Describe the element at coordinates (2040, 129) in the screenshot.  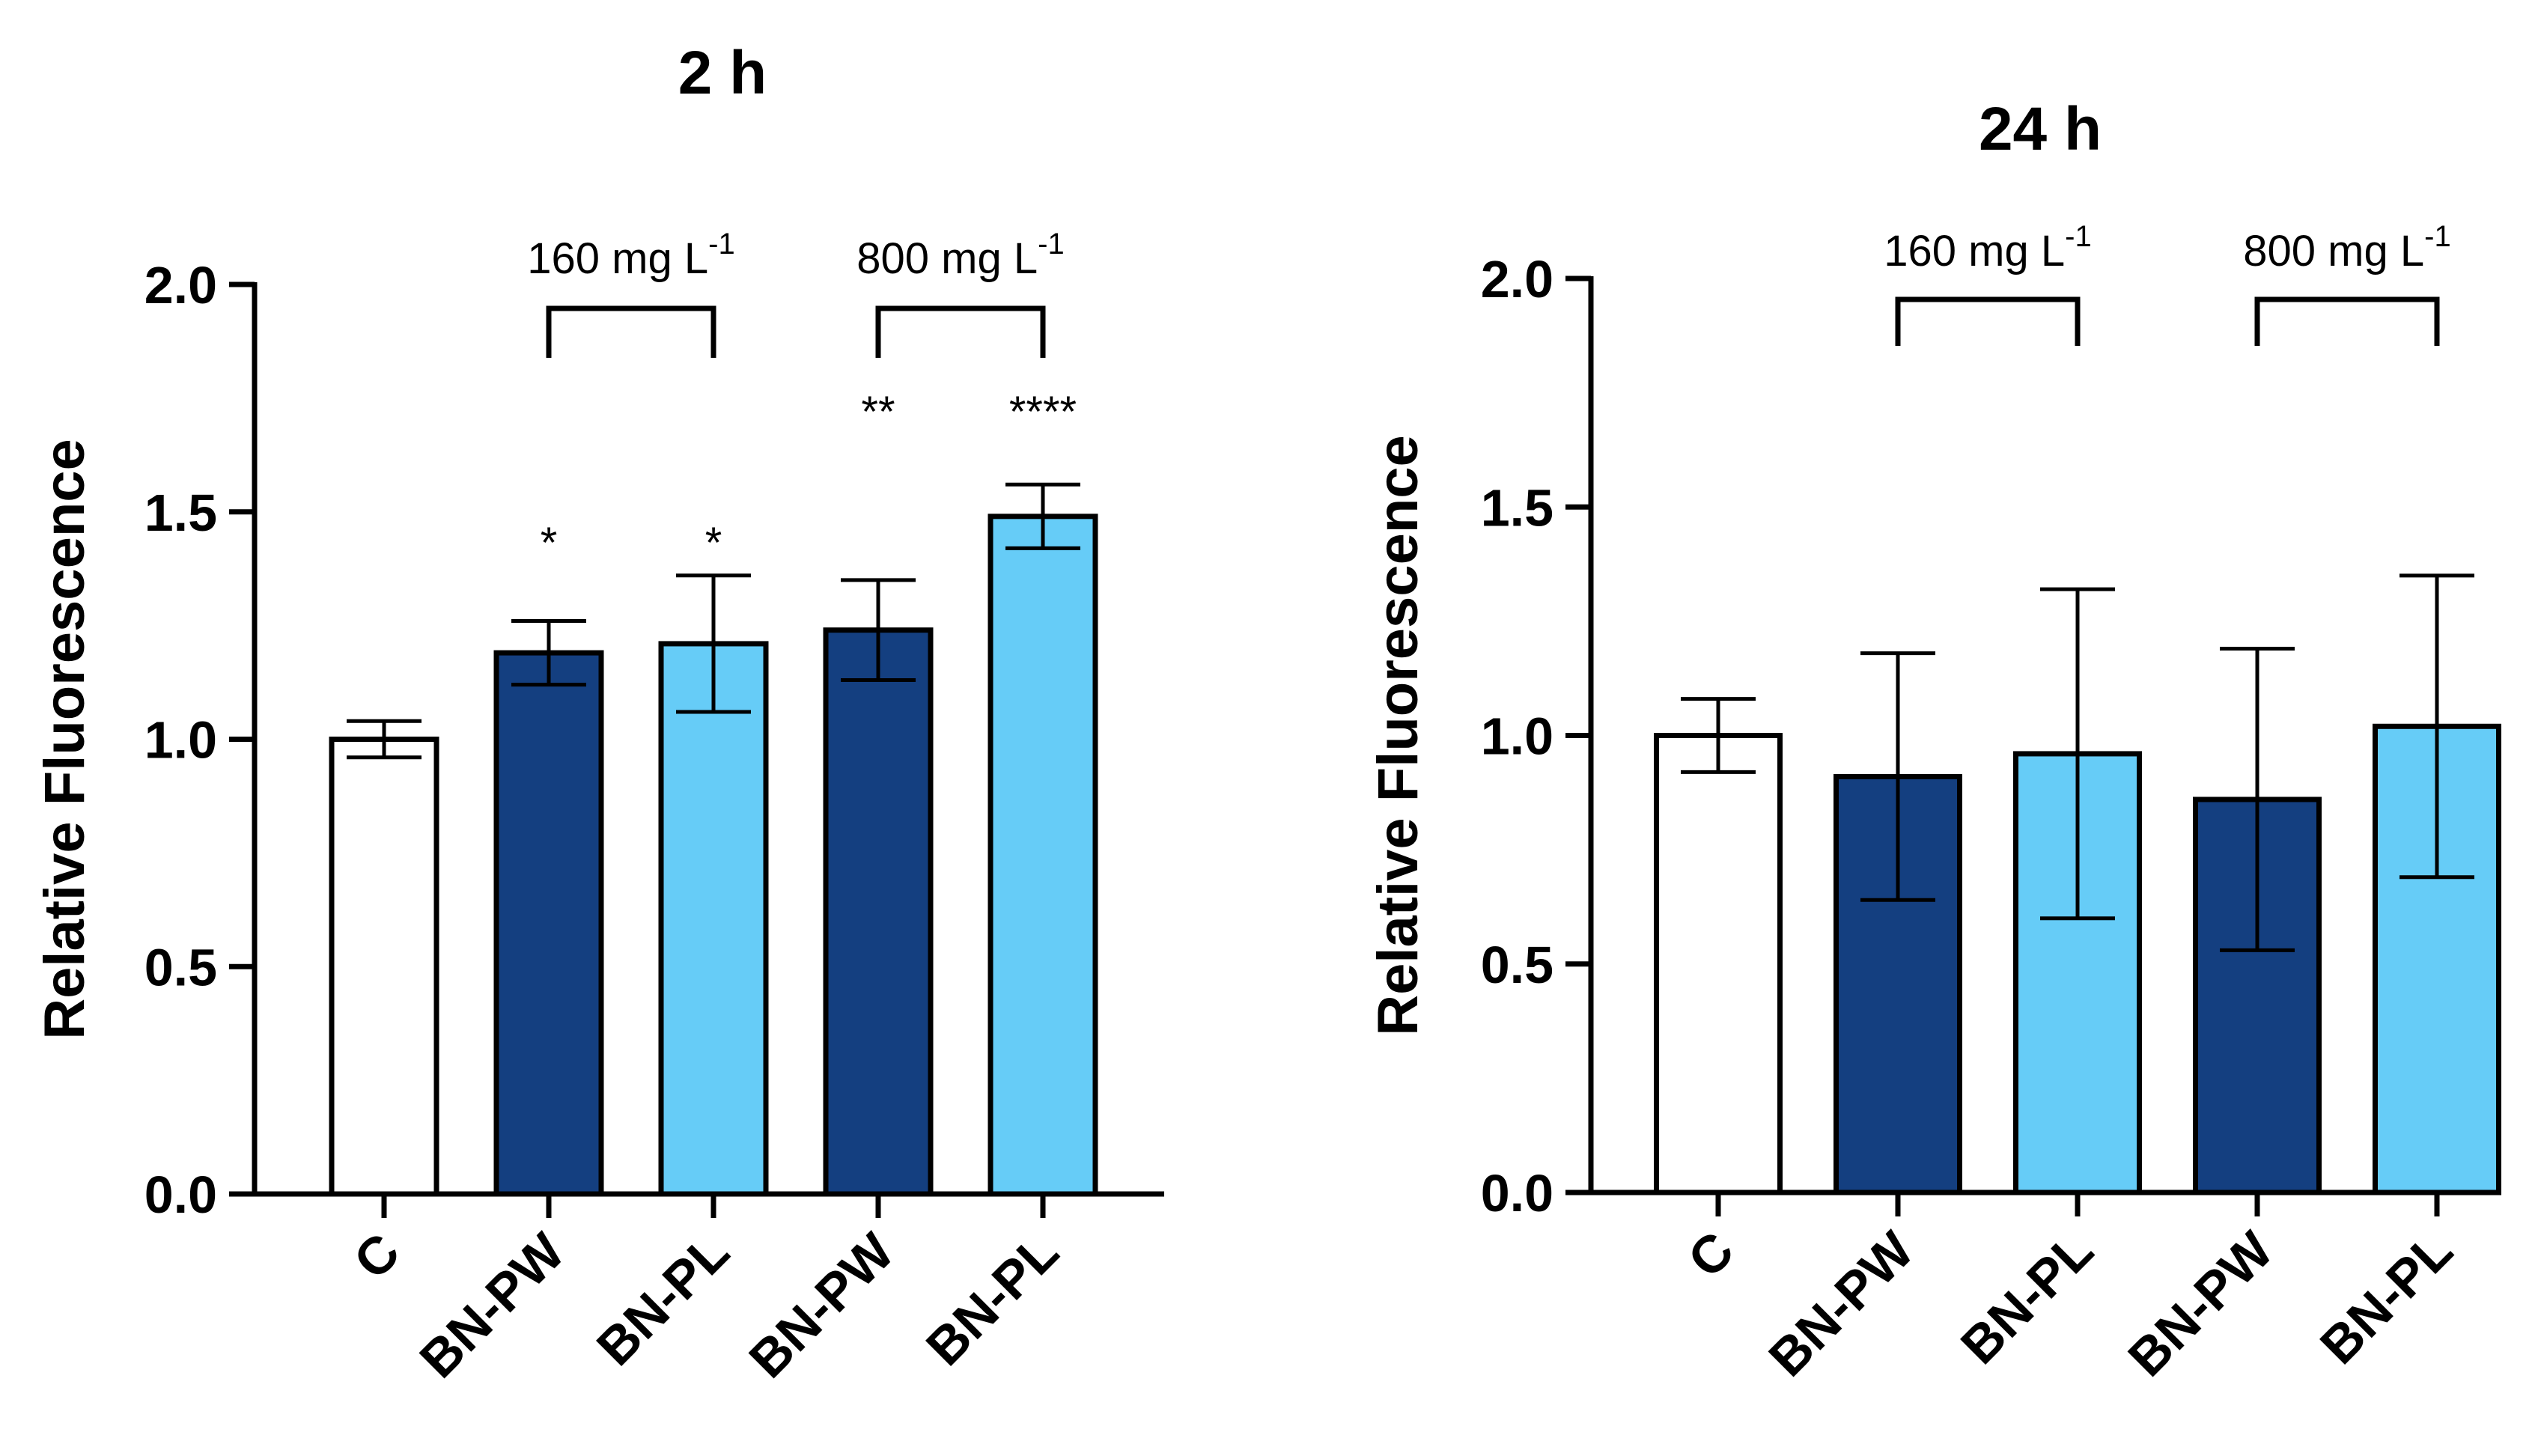
I see `chart-title: 24 h` at that location.